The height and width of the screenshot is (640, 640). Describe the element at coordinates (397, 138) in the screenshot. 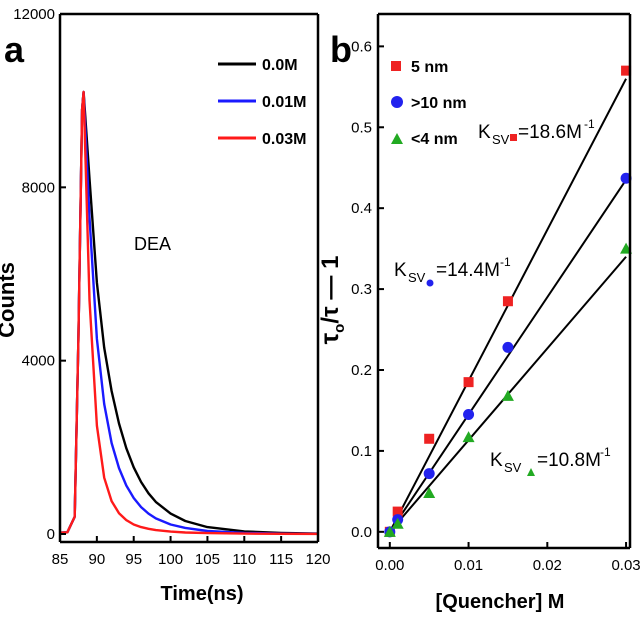

I see `legend-triangle-marker` at that location.